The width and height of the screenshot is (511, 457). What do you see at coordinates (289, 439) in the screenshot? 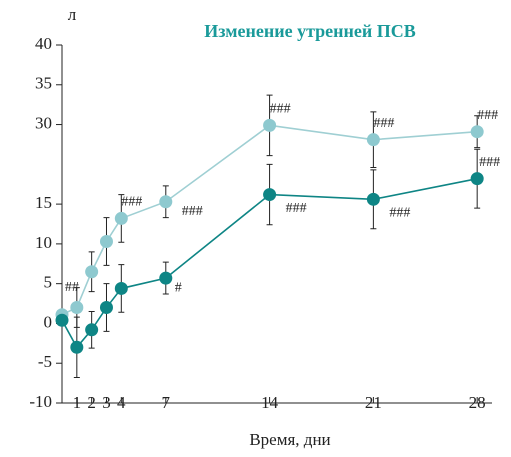
I see `x-axis-label: Время, дни` at bounding box center [289, 439].